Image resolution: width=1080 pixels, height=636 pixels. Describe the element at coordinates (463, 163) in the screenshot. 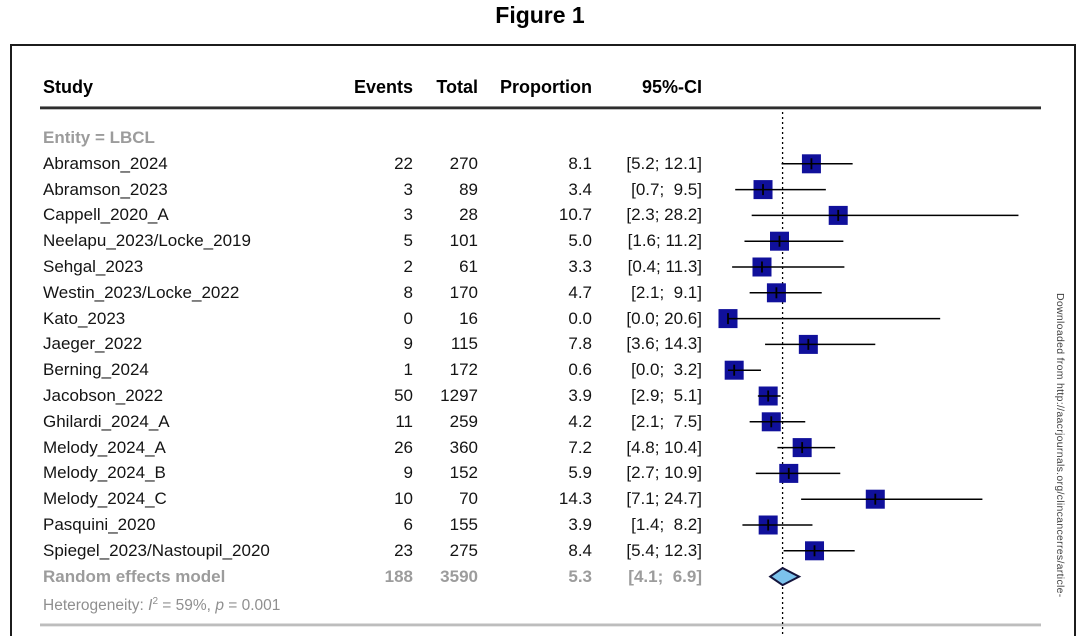

I see `study-total: 270` at that location.